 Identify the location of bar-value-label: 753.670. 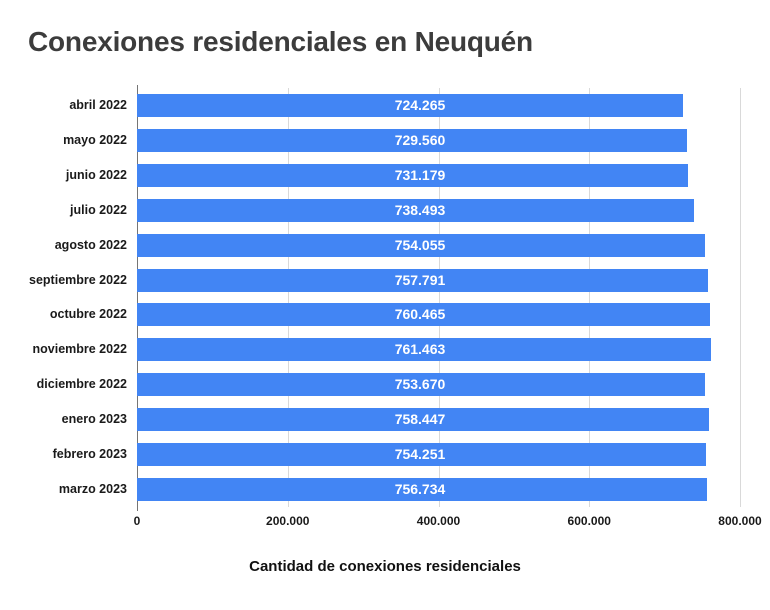
(420, 384).